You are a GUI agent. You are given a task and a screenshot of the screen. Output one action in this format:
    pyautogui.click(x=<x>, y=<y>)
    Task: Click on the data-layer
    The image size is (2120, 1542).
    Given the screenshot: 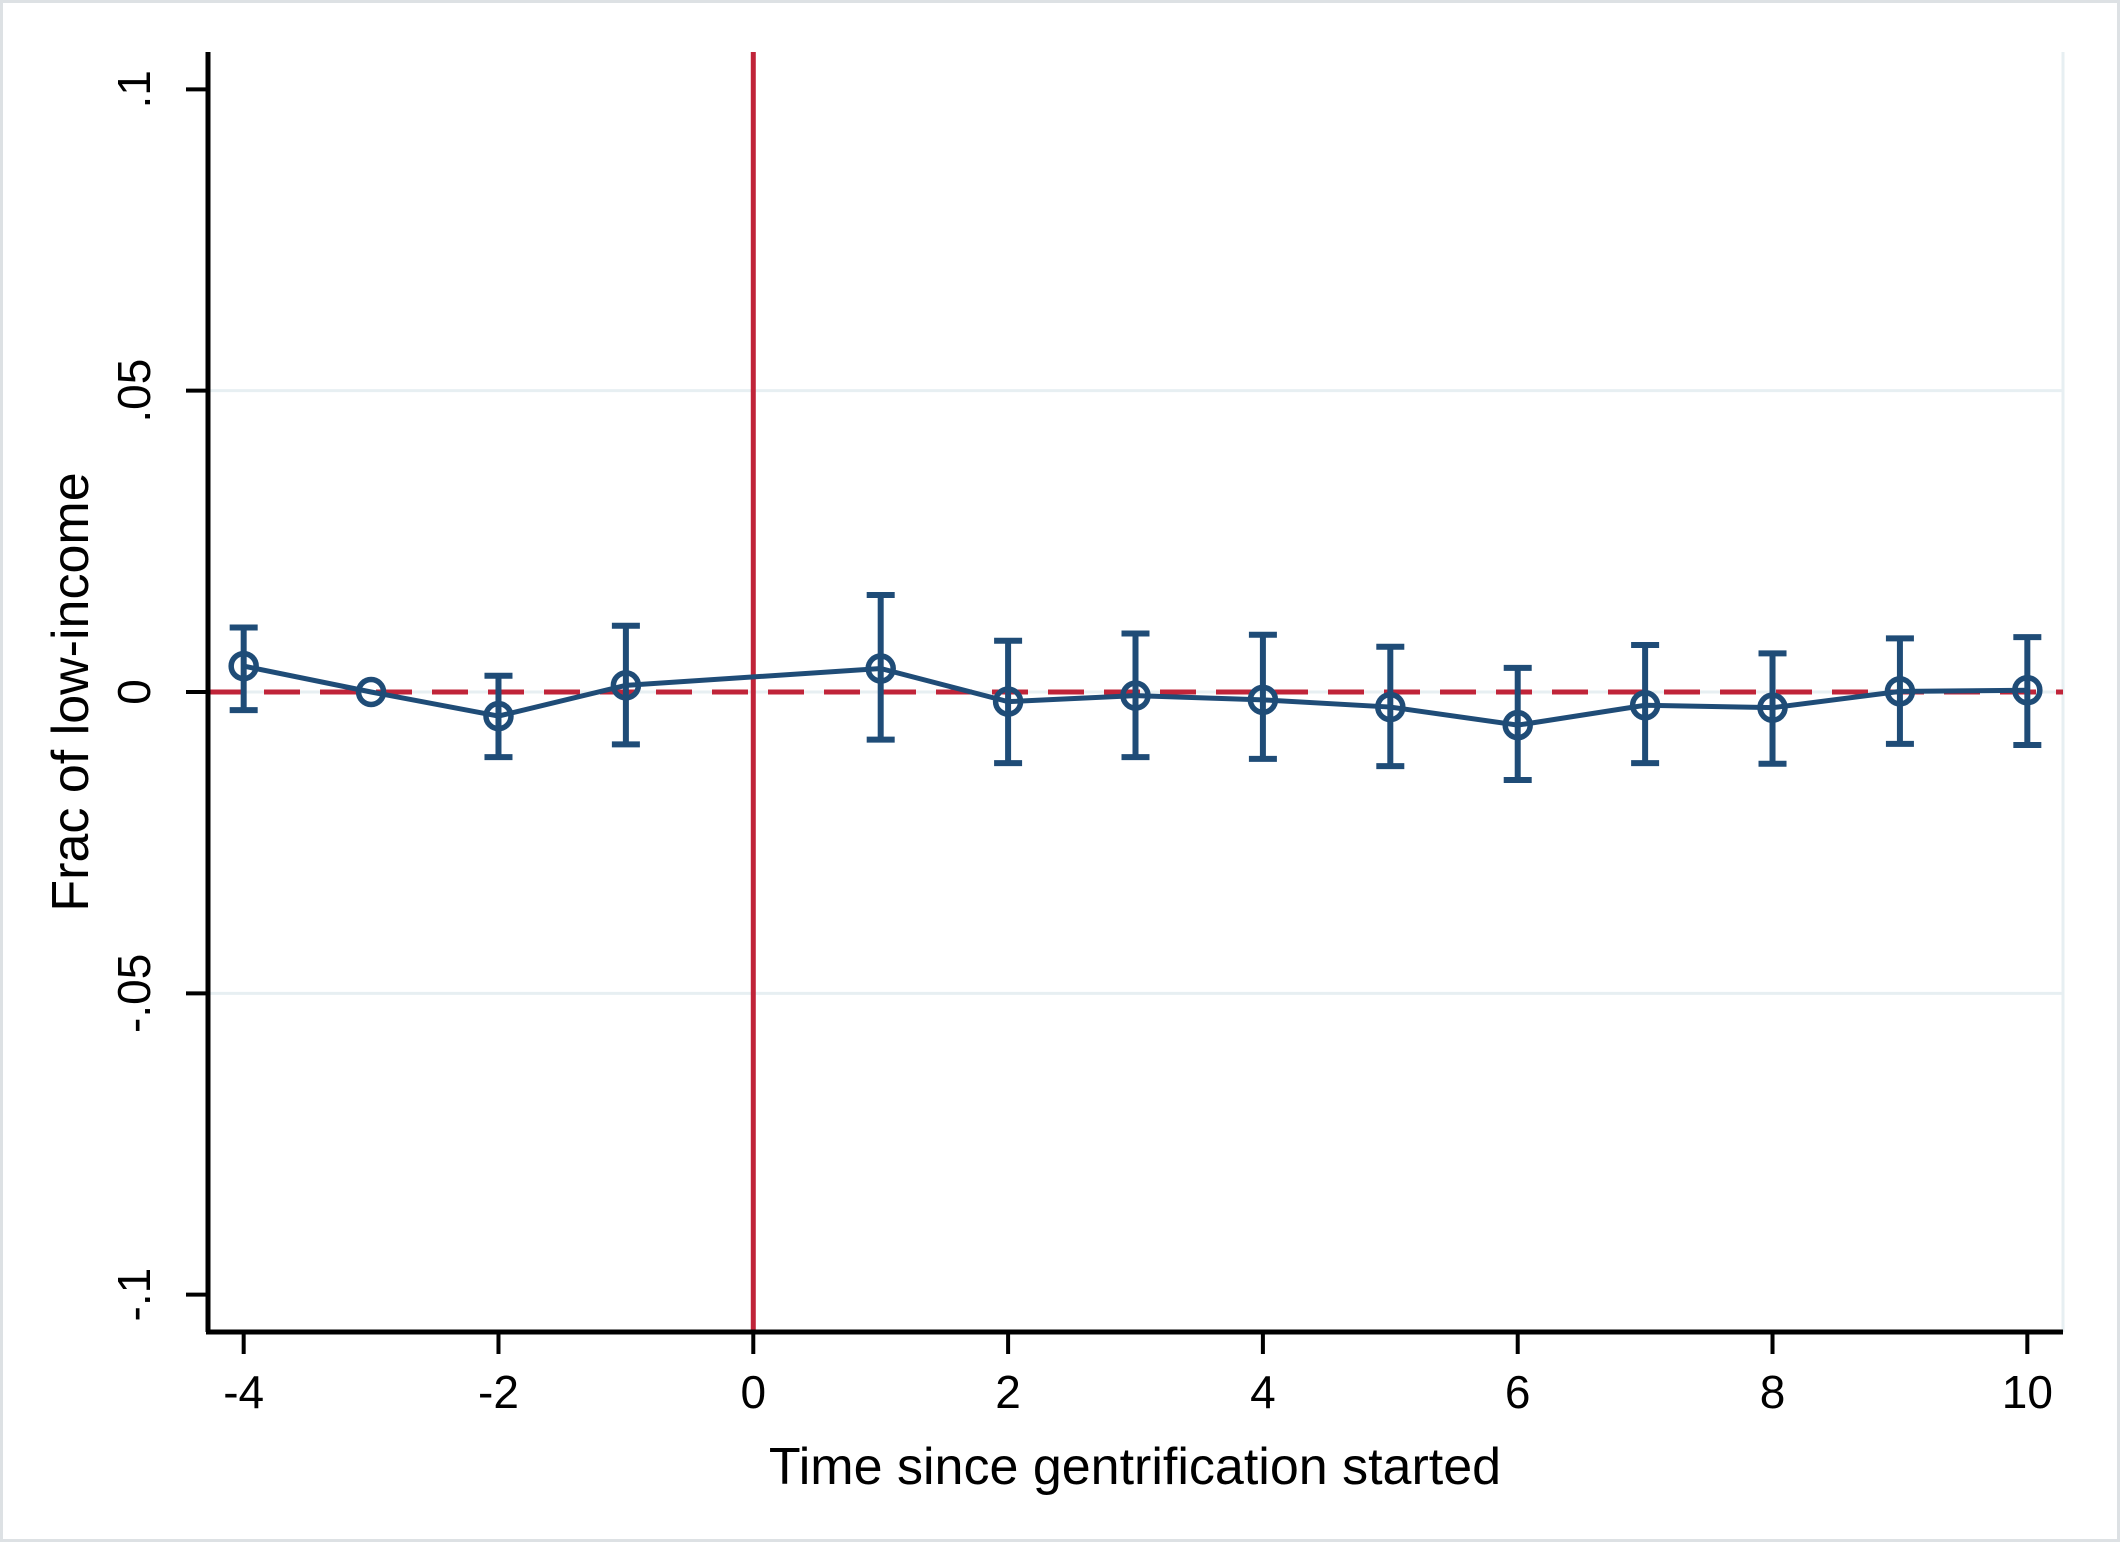 What is the action you would take?
    pyautogui.click(x=1135, y=687)
    